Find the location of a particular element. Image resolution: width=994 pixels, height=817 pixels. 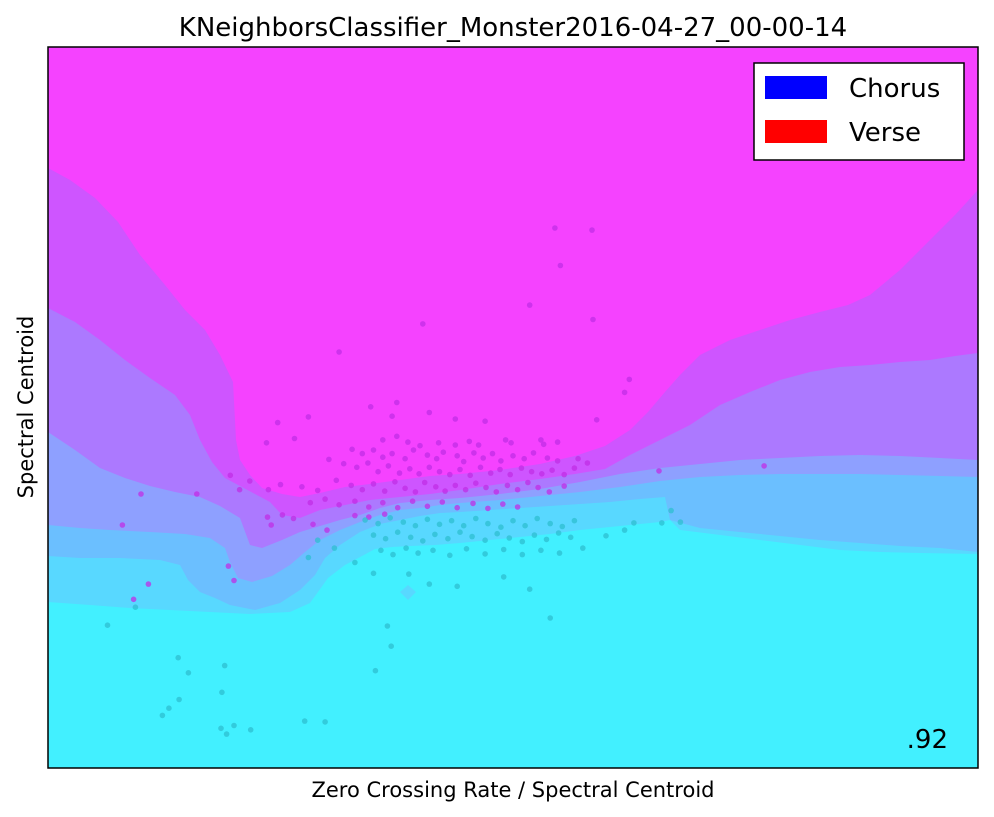

x-axis-label: Zero Crossing Rate / Spectral Centroid is located at coordinates (513, 790).